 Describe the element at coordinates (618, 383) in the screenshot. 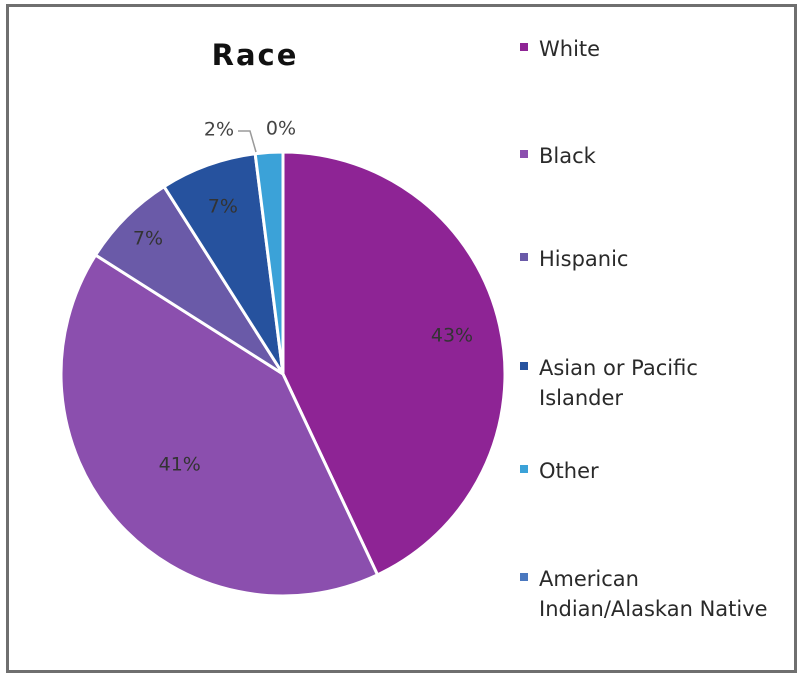

I see `legend-label: Asian or Pacific Islander` at that location.